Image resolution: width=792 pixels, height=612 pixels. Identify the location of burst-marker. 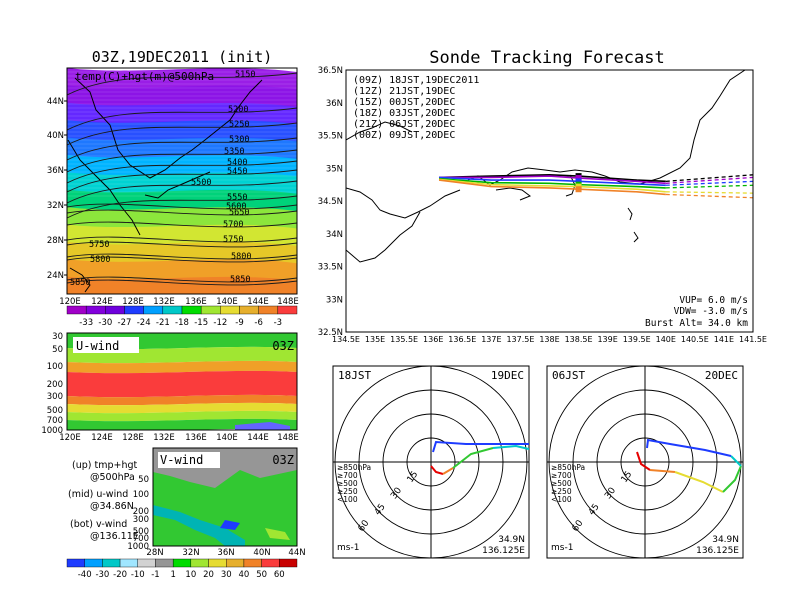
(578, 178).